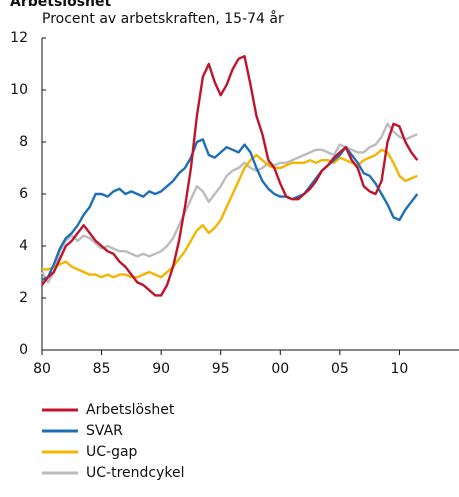 The width and height of the screenshot is (459, 497). Describe the element at coordinates (23, 194) in the screenshot. I see `y-tick-label: 6` at that location.